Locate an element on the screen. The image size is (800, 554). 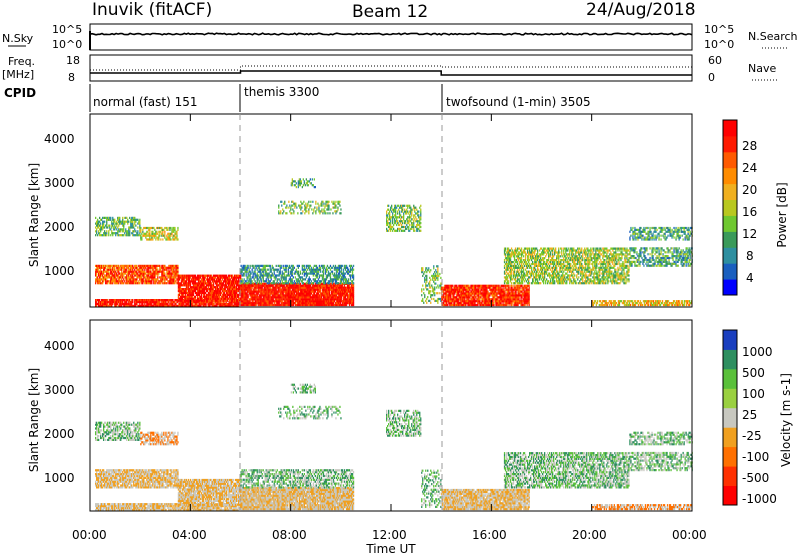
powerCells-cell-1919 is located at coordinates (235, 296).